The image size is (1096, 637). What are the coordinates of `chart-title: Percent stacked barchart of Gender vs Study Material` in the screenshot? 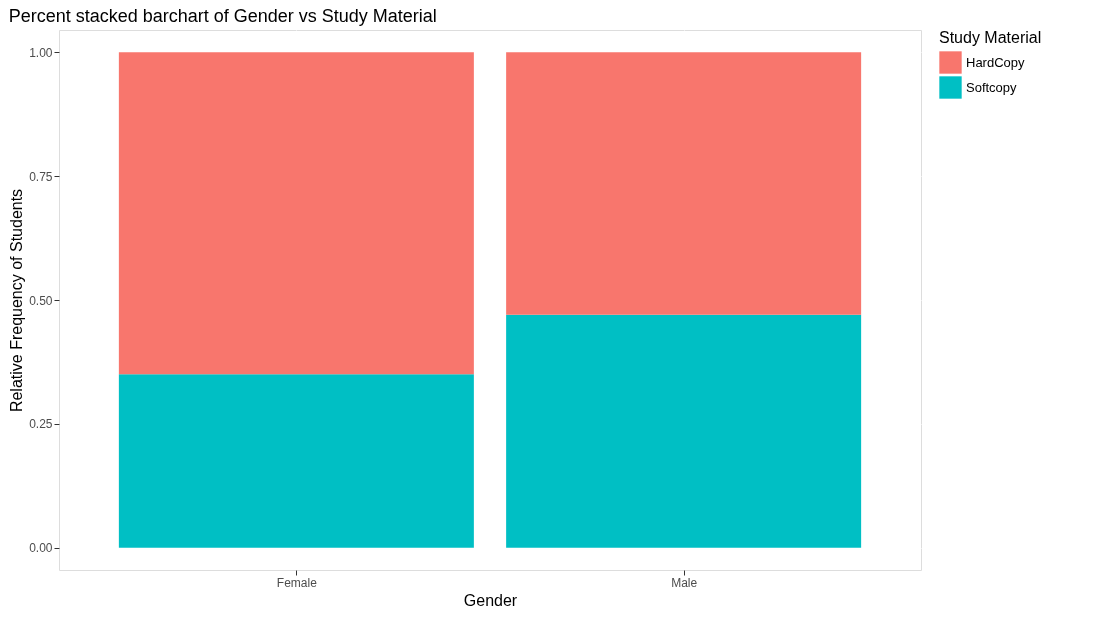 It's located at (222, 16).